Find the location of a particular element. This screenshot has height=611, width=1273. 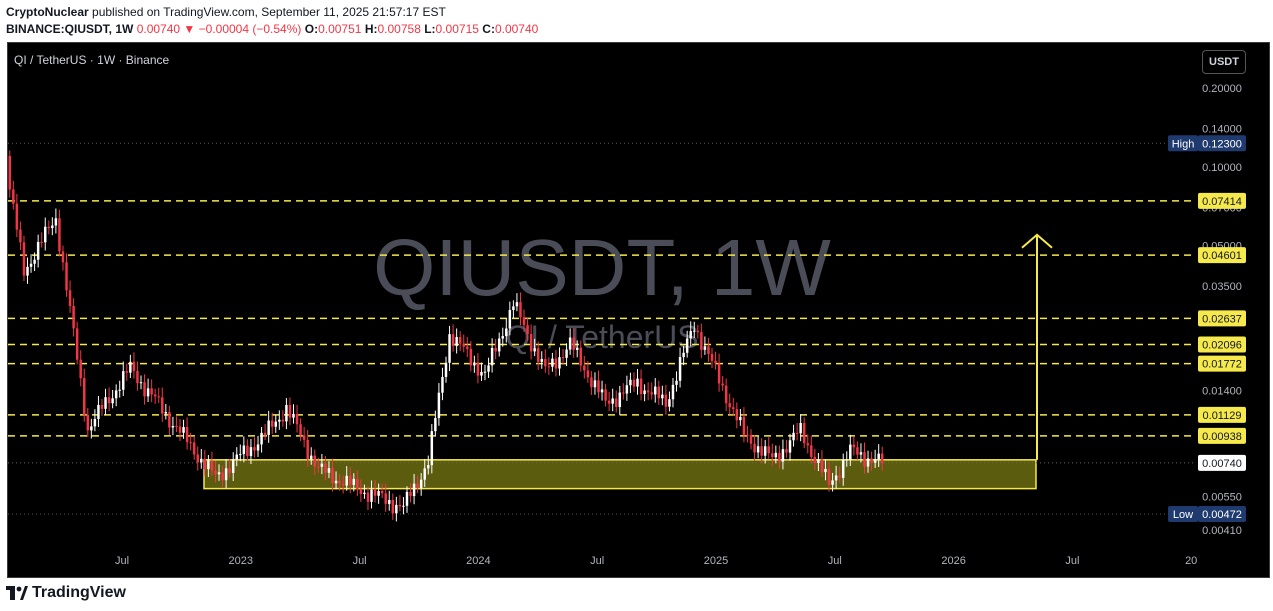

price-tick-label: 0.14000 is located at coordinates (1222, 130).